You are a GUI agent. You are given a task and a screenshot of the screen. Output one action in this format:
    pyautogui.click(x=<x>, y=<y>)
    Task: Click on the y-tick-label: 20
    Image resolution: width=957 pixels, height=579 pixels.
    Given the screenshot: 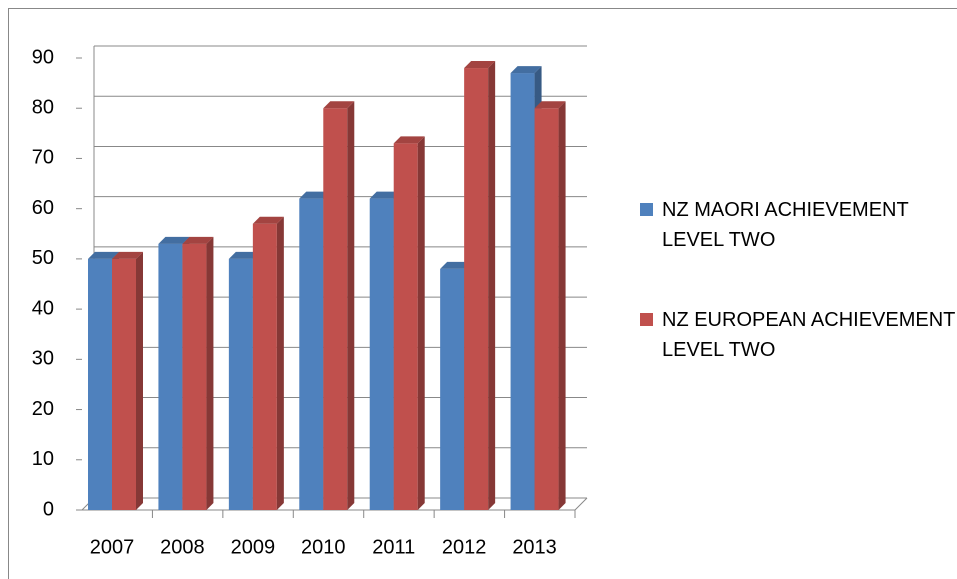 What is the action you would take?
    pyautogui.click(x=43, y=409)
    